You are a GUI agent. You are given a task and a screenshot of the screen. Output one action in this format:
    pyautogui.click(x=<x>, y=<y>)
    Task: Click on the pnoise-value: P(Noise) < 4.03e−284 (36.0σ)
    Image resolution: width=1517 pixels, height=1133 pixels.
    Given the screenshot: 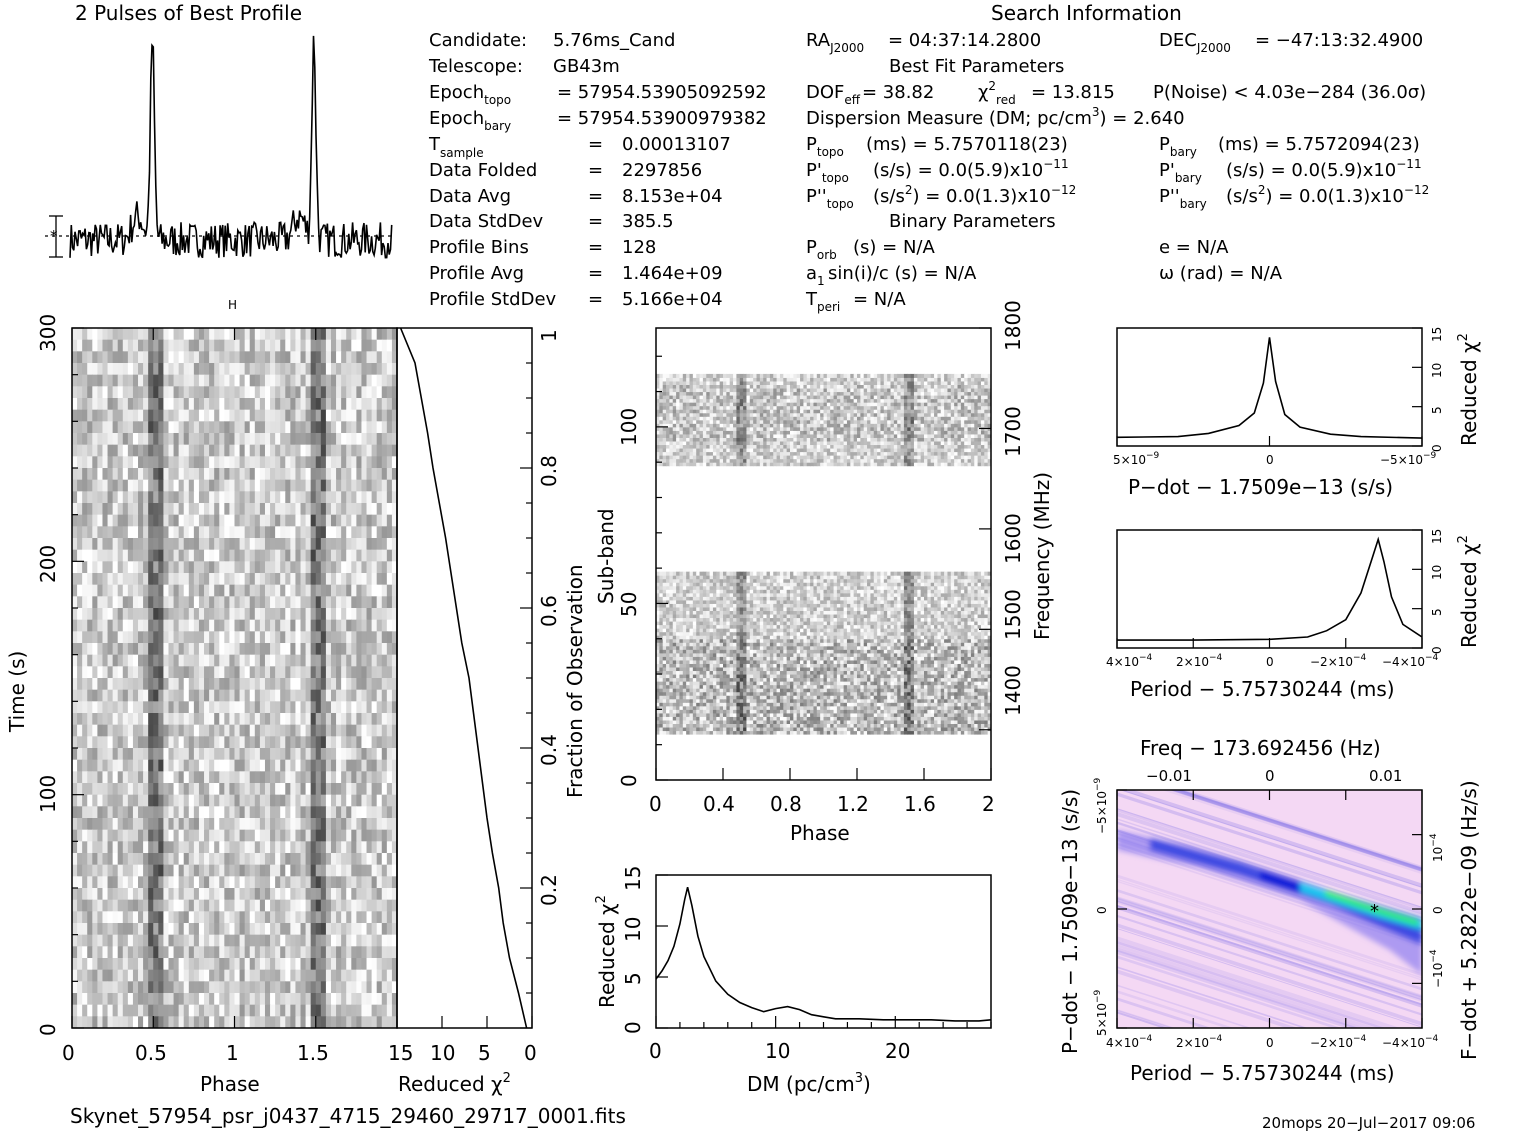 What is the action you would take?
    pyautogui.click(x=1289, y=92)
    